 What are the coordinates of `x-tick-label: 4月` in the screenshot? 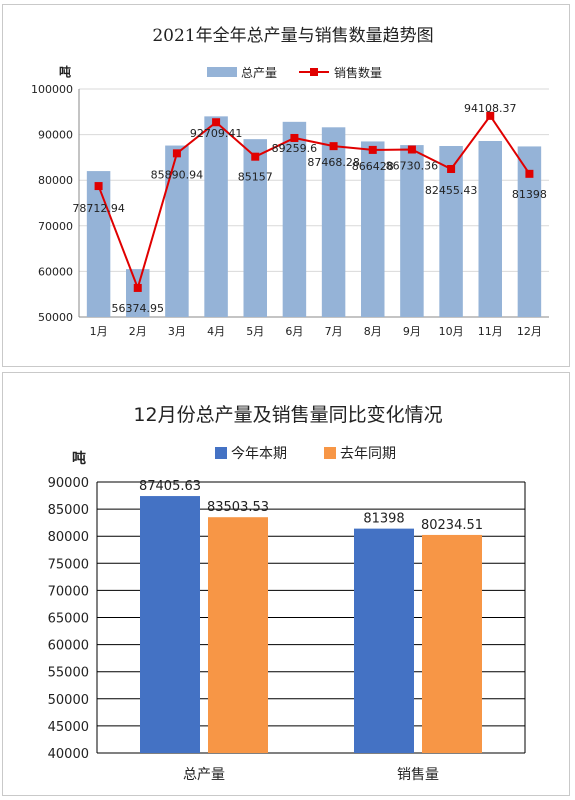 It's located at (216, 331).